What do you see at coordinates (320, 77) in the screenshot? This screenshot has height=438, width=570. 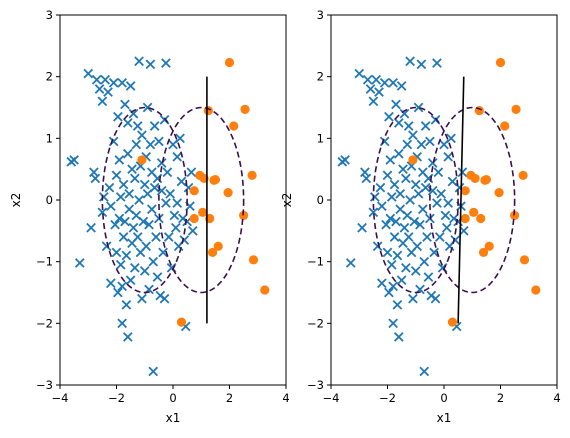 I see `y-tick-label: 2` at bounding box center [320, 77].